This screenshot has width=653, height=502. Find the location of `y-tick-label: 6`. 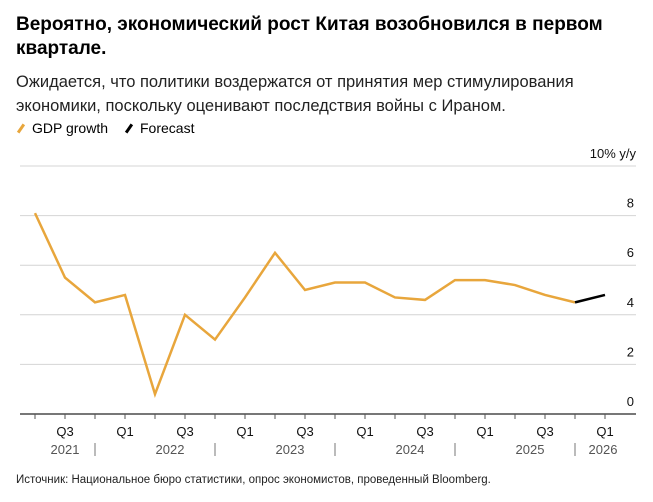

y-tick-label: 6 is located at coordinates (630, 252).